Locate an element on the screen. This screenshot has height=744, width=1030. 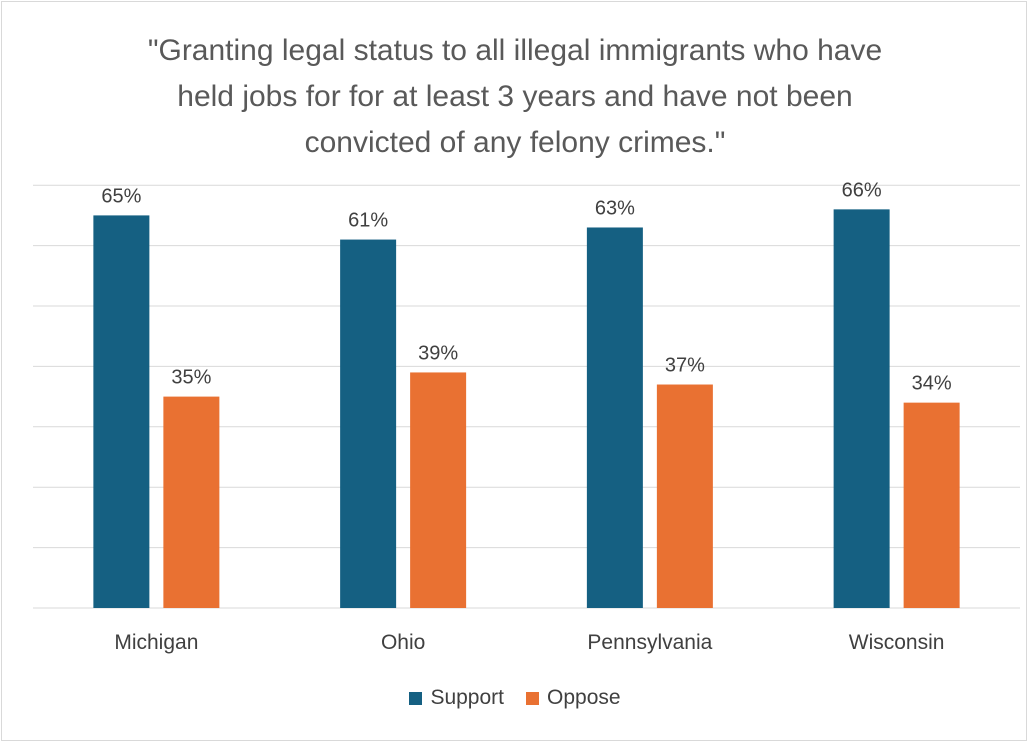
bar-oppose-ohio is located at coordinates (438, 490).